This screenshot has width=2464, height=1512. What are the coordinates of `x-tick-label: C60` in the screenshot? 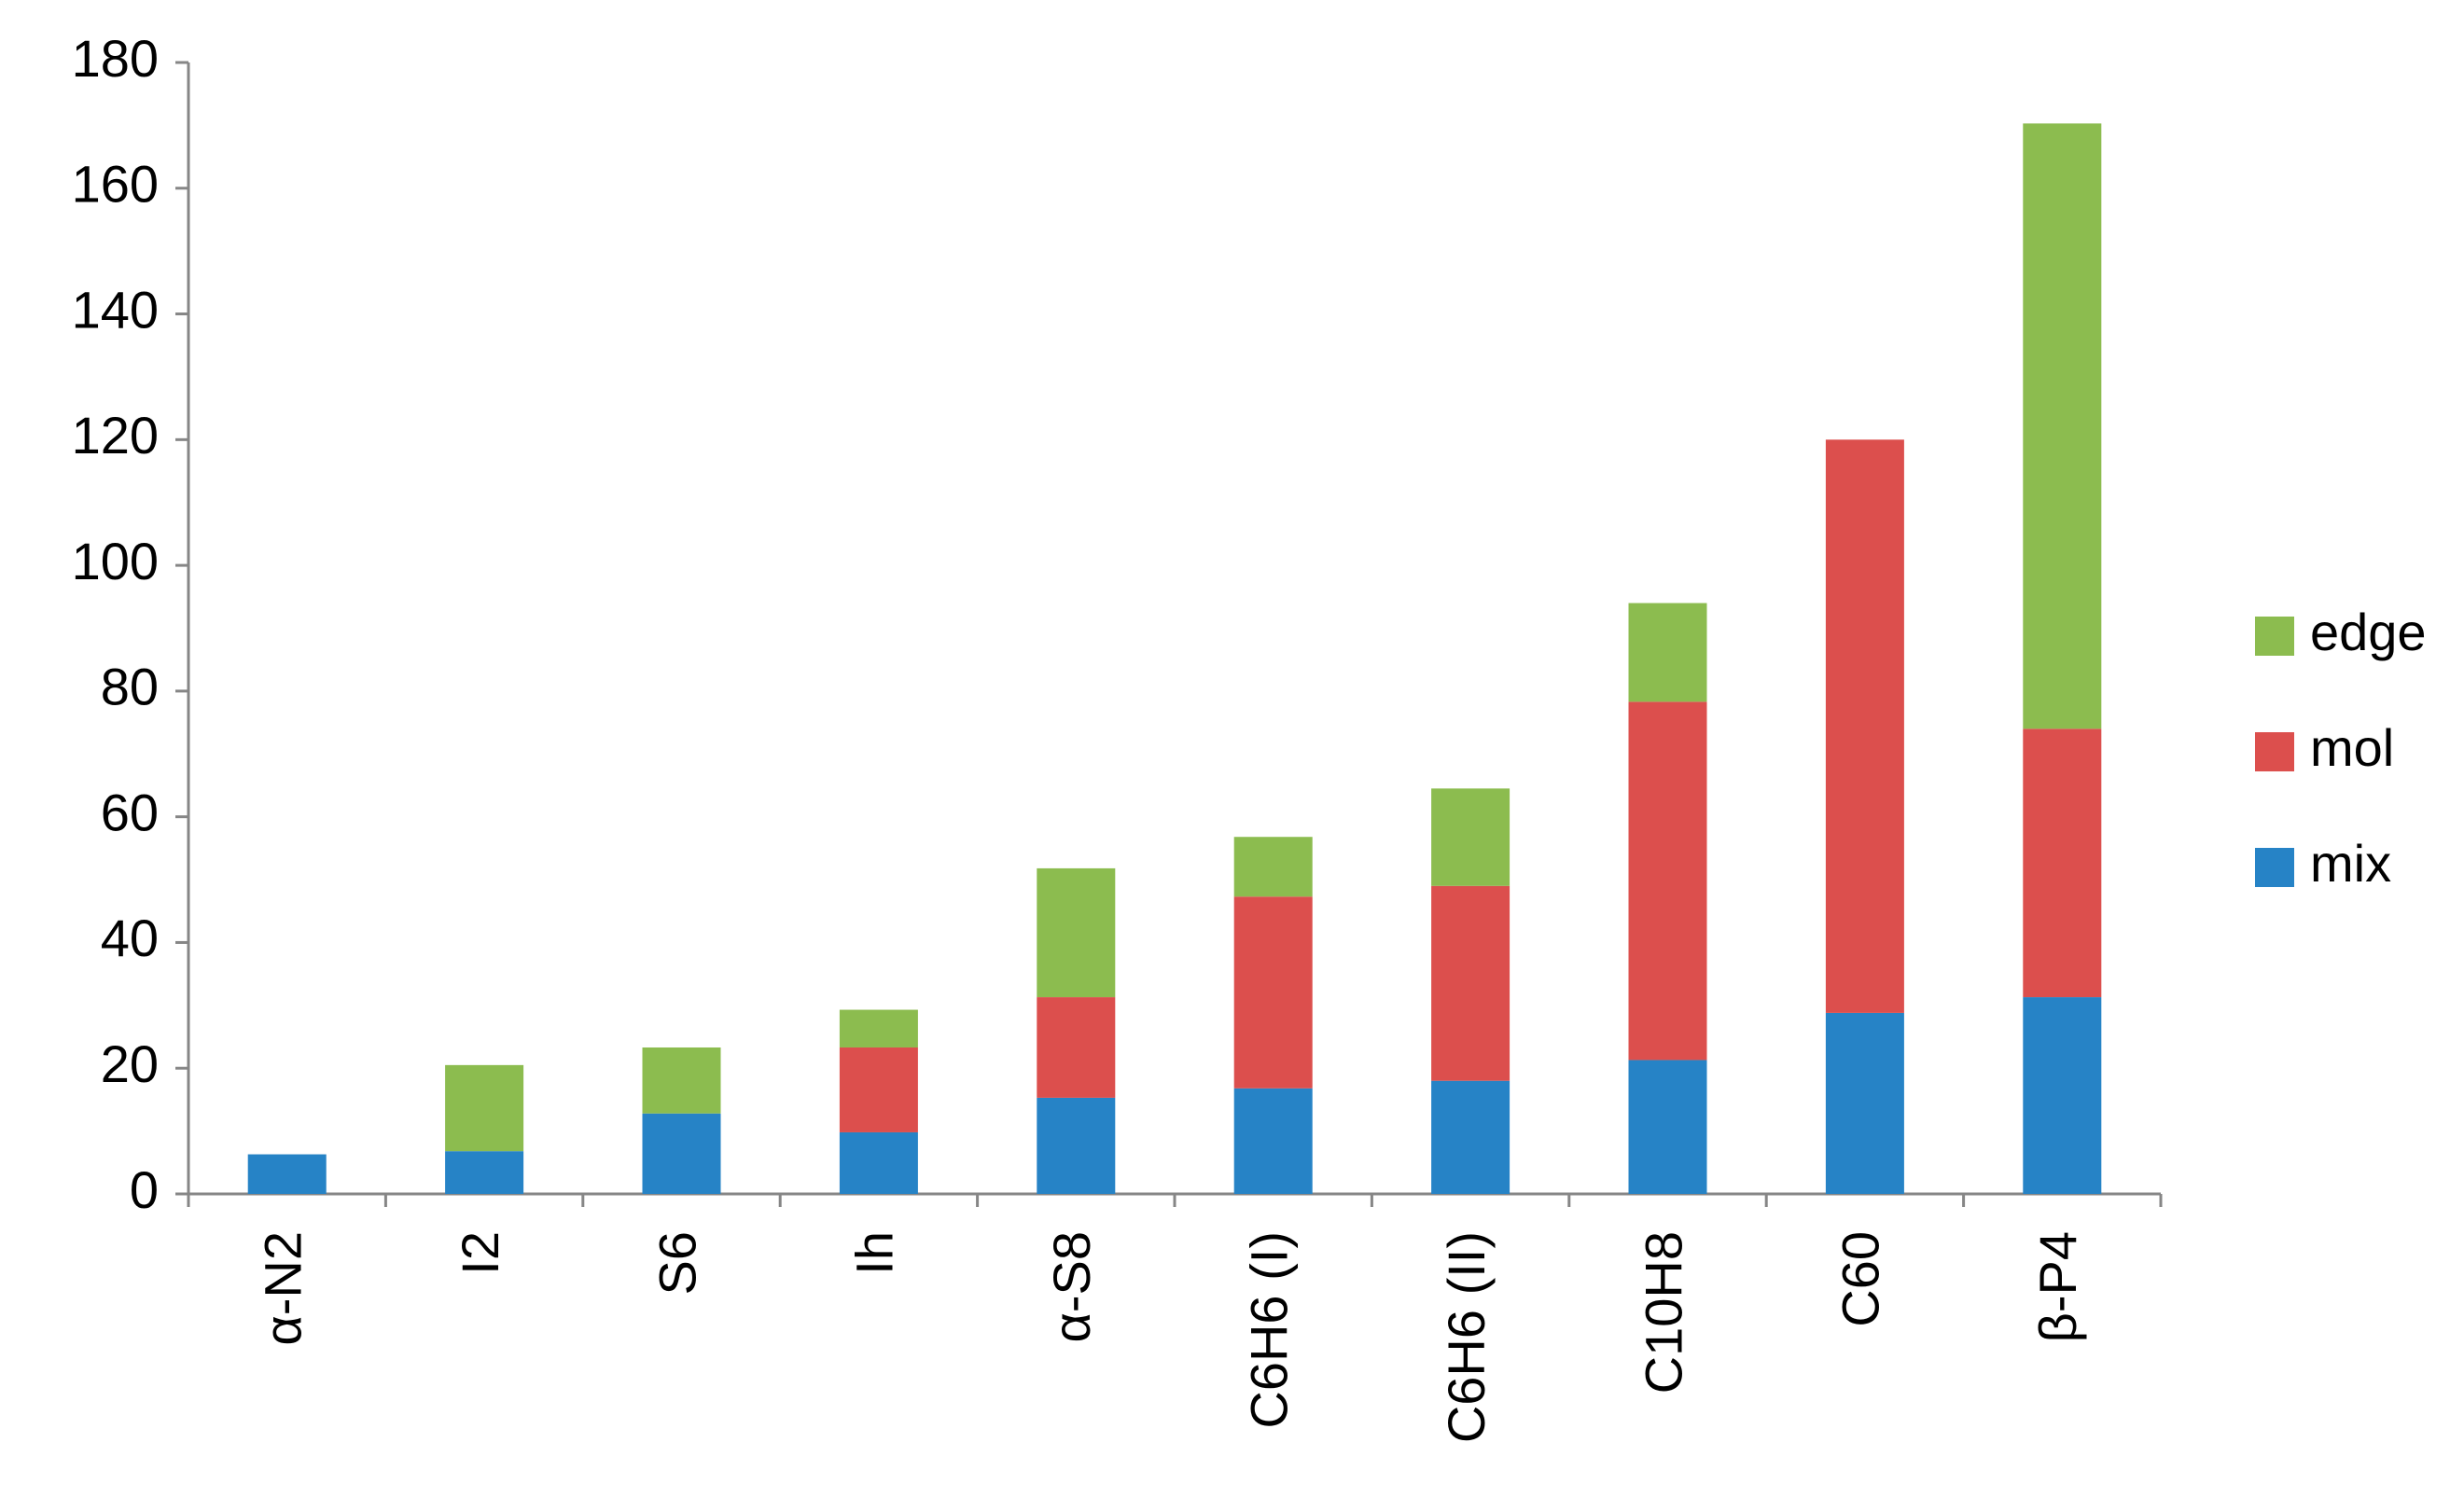 It's located at (1860, 1279).